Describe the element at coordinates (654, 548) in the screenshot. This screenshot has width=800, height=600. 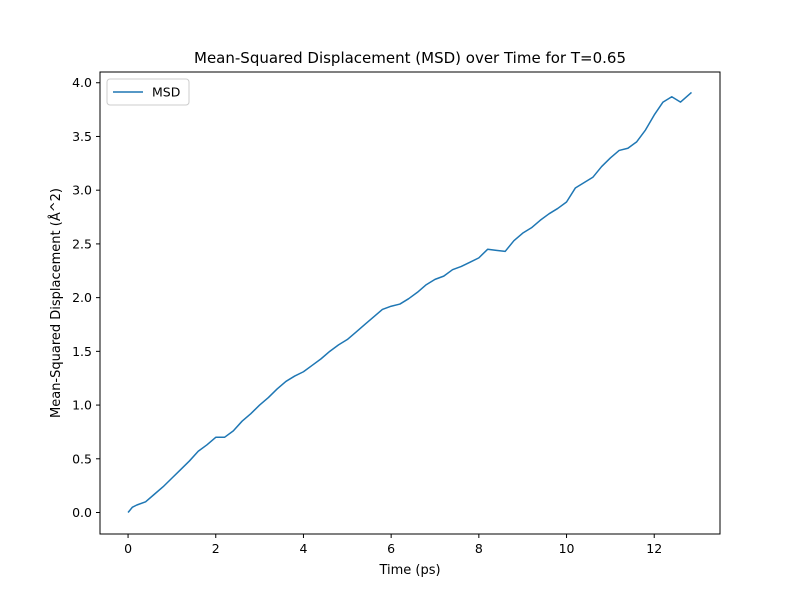
I see `x-tick-label: 12` at that location.